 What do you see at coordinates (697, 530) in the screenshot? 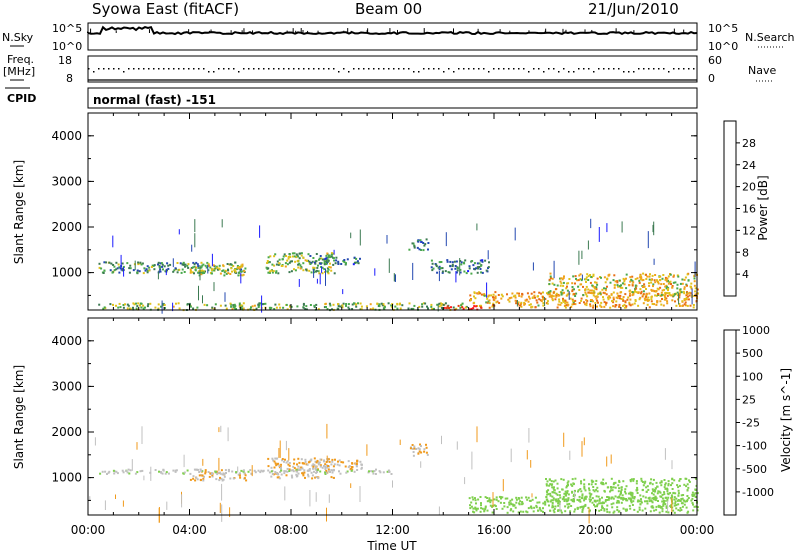
I see `x-tick-label: 00:00` at bounding box center [697, 530].